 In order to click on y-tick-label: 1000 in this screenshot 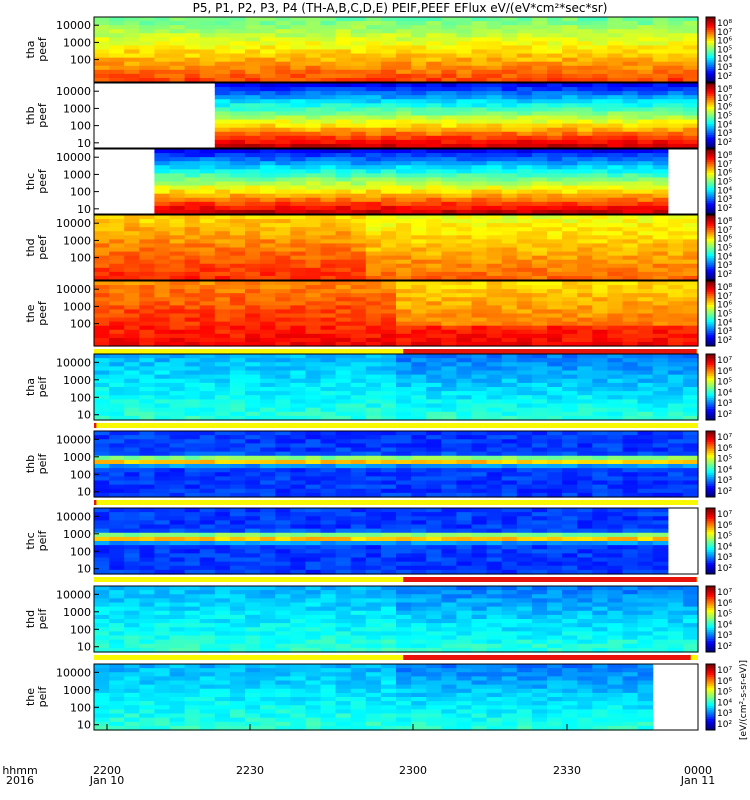, I will do `click(77, 42)`.